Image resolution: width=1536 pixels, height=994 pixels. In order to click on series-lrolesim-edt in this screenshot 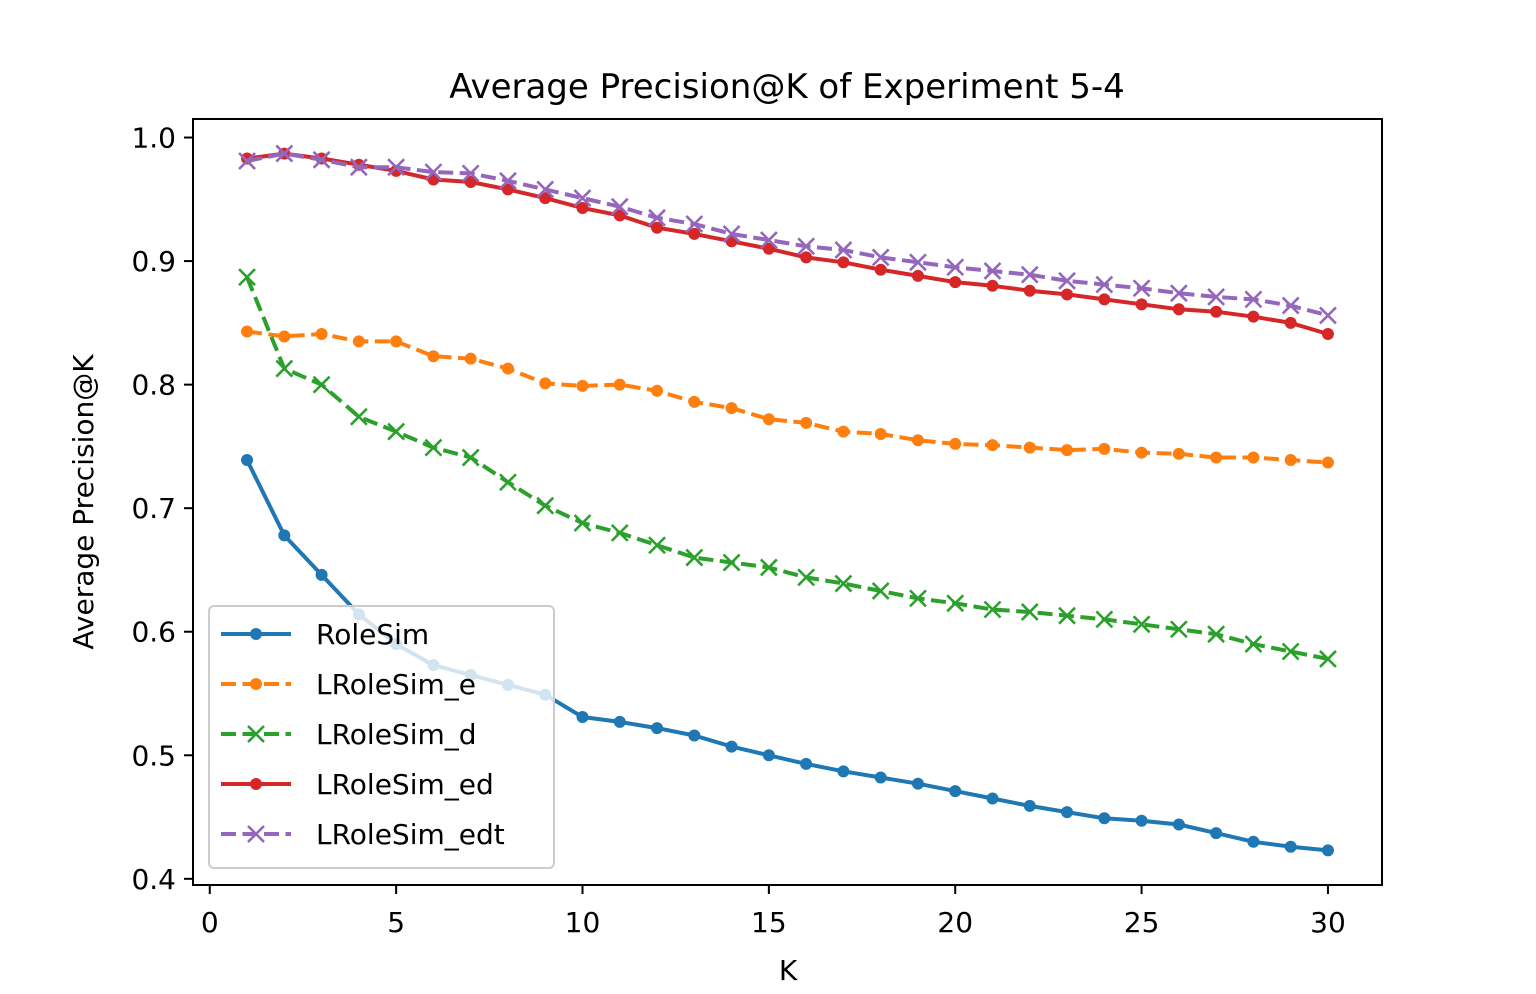, I will do `click(787, 234)`.